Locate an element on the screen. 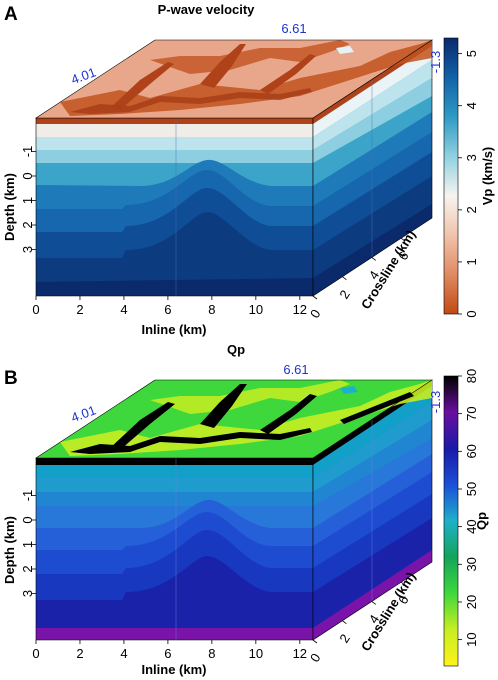 The width and height of the screenshot is (498, 680). panel-b-depth-axis: -1 0 1 2 3 Depth (km) is located at coordinates (19, 543).